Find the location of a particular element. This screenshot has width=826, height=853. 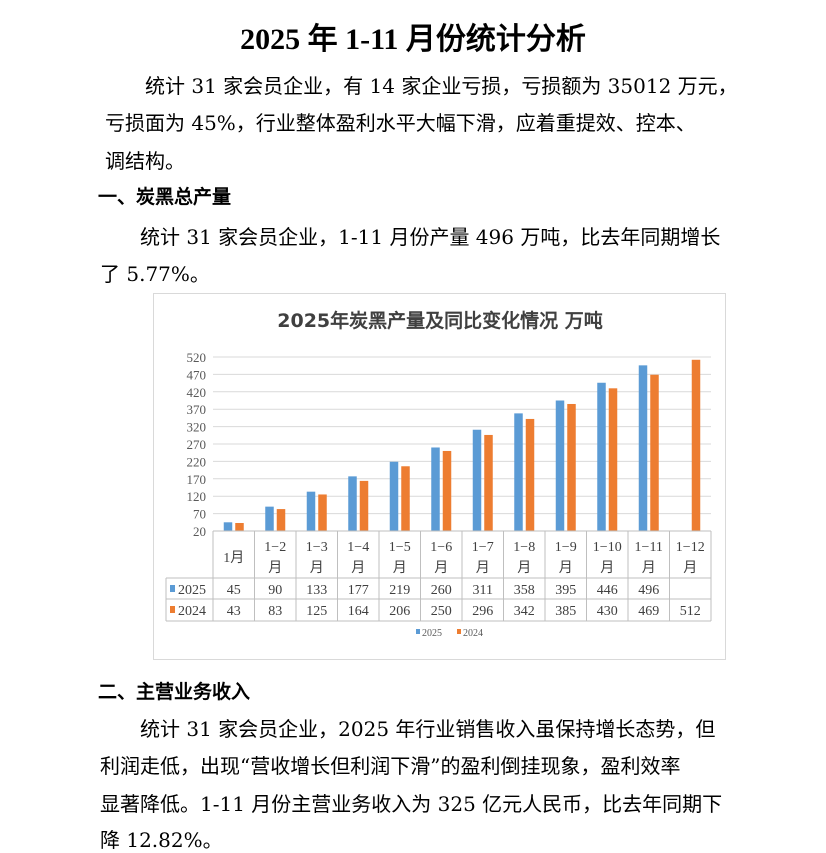

data-value: 430 is located at coordinates (607, 611).